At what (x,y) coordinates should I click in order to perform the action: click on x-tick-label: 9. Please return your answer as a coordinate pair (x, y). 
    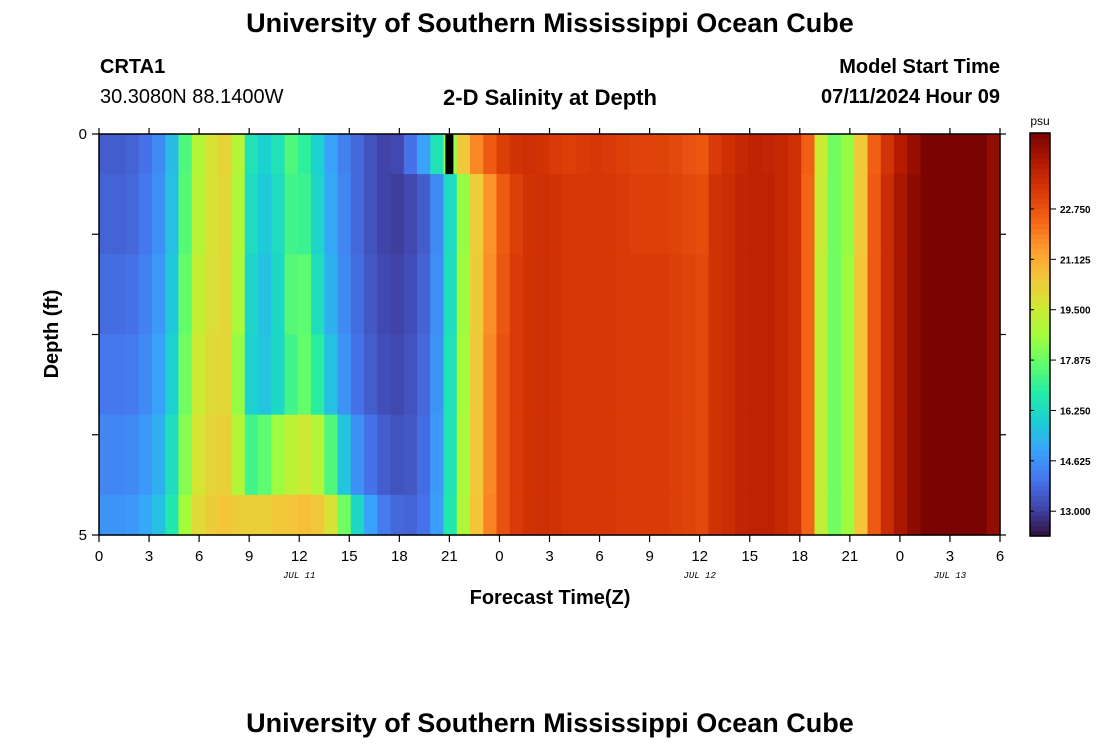
    Looking at the image, I should click on (249, 556).